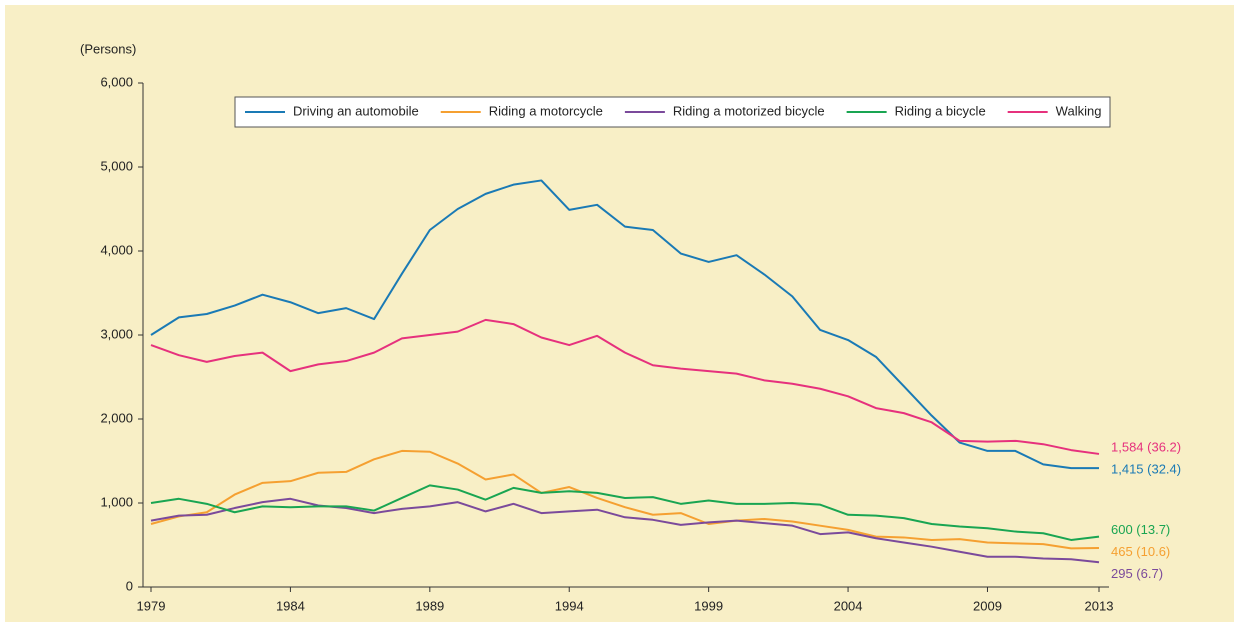  Describe the element at coordinates (1137, 573) in the screenshot. I see `end-label: 295 (6.7)` at that location.